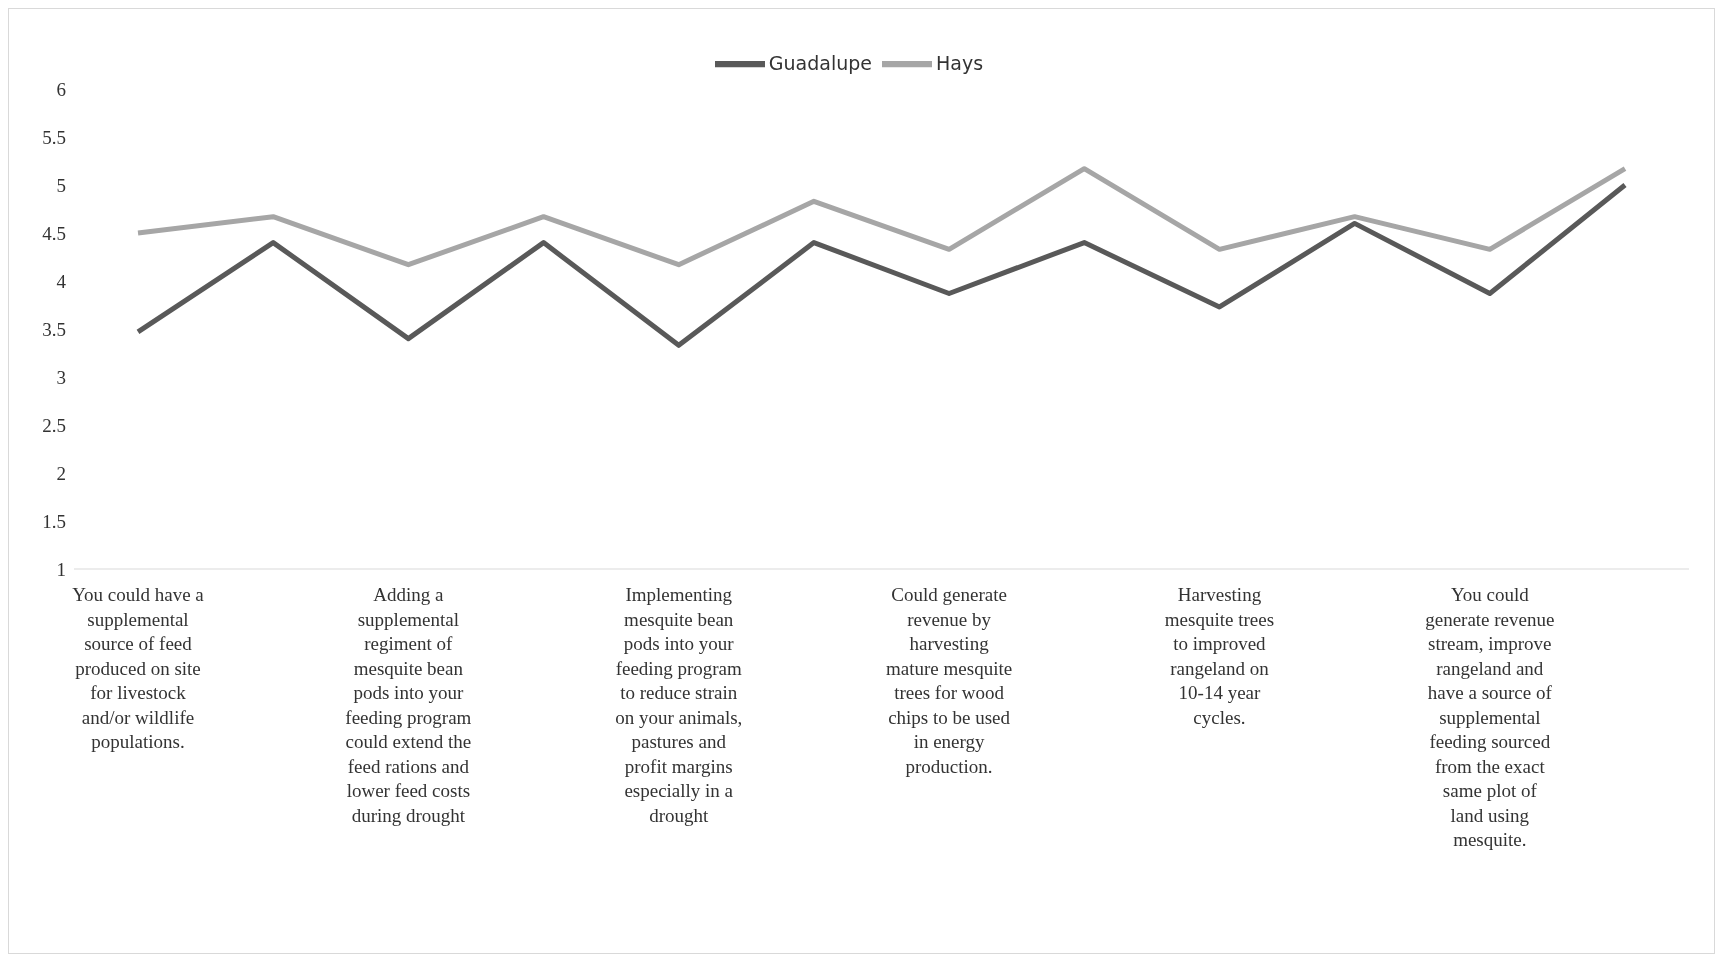 The width and height of the screenshot is (1727, 964). Describe the element at coordinates (408, 705) in the screenshot. I see `category-label: Adding a supplemental regiment of mesquite bean pods into your feeding program could extend the feed rations and lower feed costs during drought` at that location.